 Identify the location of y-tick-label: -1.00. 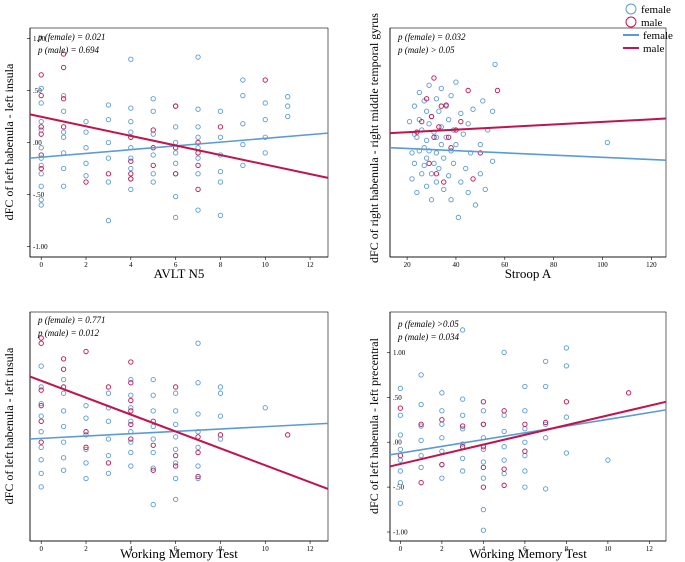
(40, 247).